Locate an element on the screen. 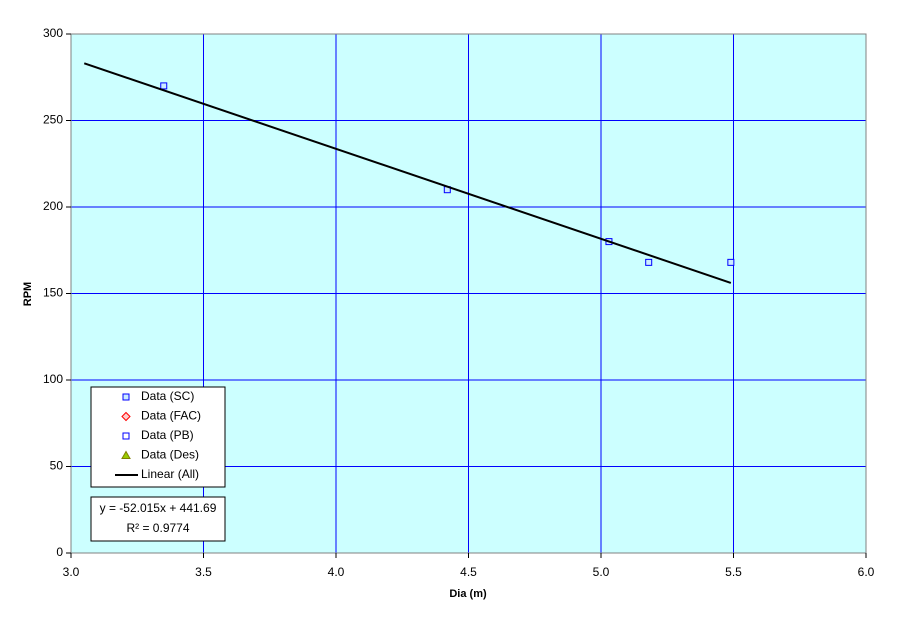  r-squared: R² = 0.9774 is located at coordinates (157, 528).